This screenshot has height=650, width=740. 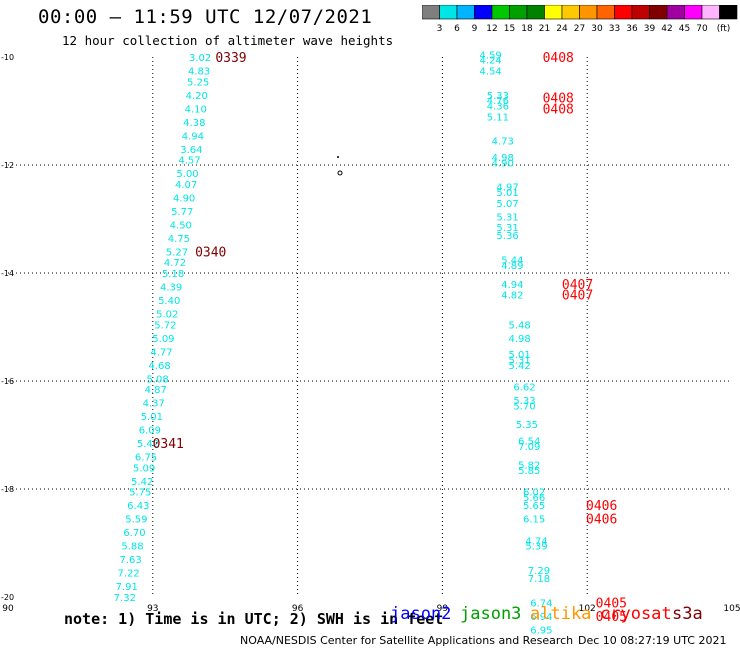 What do you see at coordinates (652, 640) in the screenshot?
I see `generated-timestamp: Dec 10 08:27:19 UTC 2021` at bounding box center [652, 640].